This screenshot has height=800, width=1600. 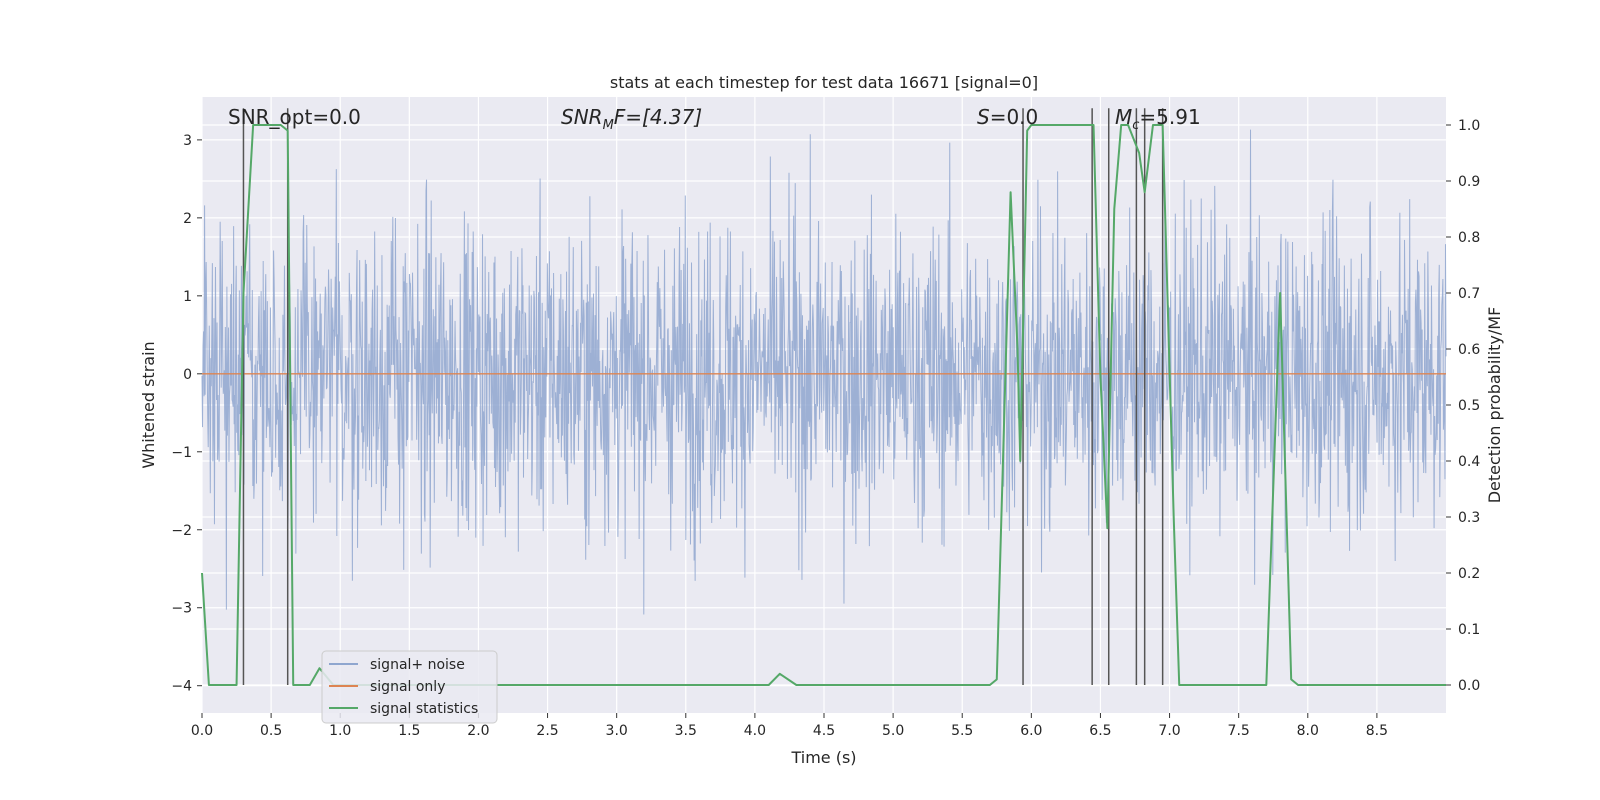 I want to click on y2-axis-label: Detection probability/MF, so click(x=1494, y=405).